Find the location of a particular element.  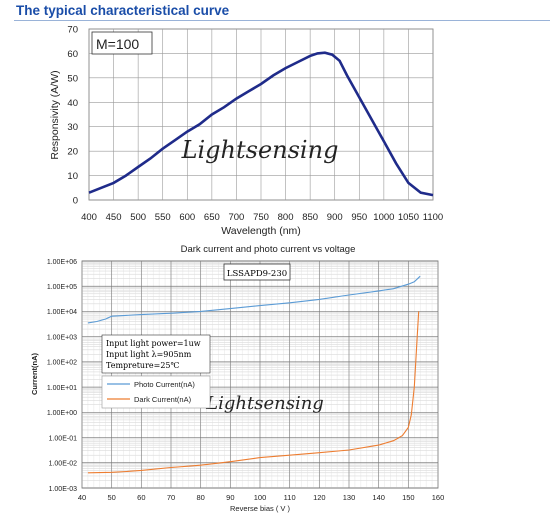

x-tick-label-1: 800 is located at coordinates (286, 217).